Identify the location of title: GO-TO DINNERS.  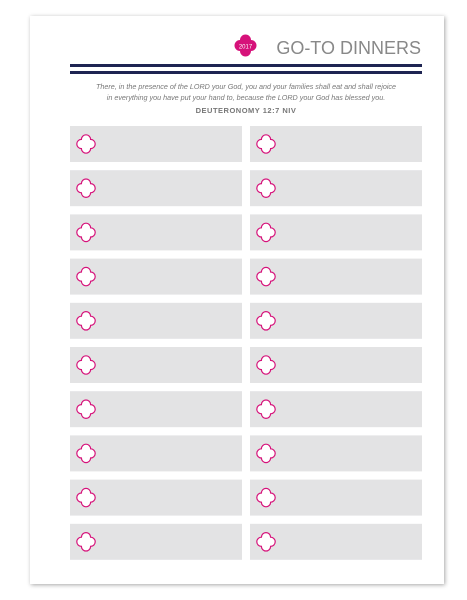
(348, 48).